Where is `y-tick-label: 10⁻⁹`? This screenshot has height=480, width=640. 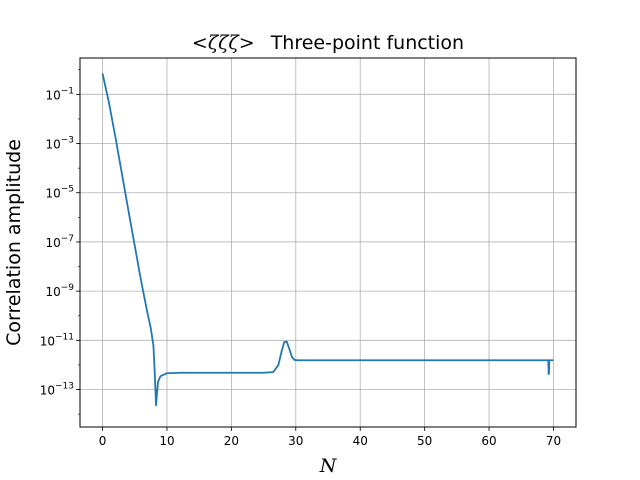
y-tick-label: 10⁻⁹ is located at coordinates (59, 291).